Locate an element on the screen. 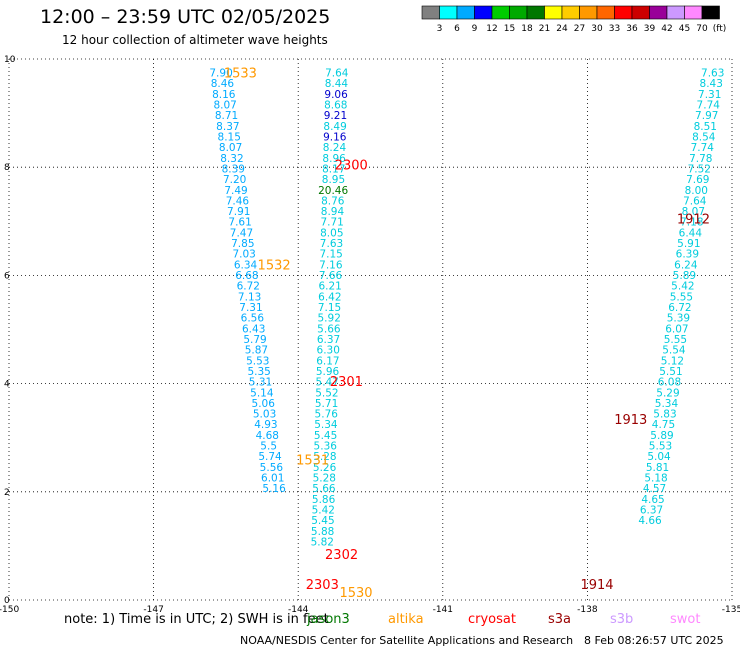 This screenshot has height=650, width=740. wave-height-value: 7.16 is located at coordinates (331, 265).